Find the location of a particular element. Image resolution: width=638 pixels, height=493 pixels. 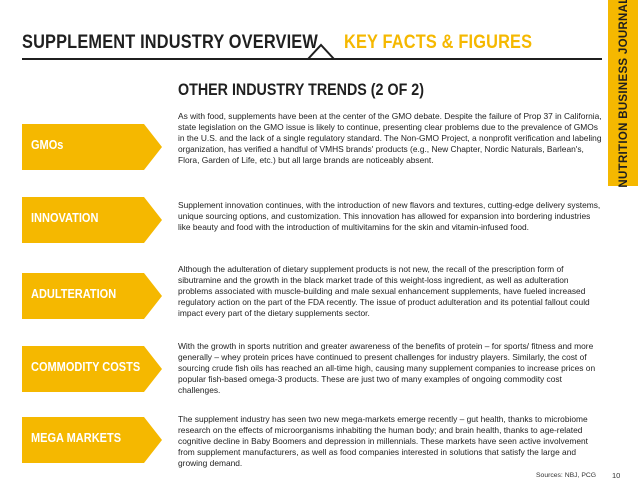

tab-label: ADULTERATION is located at coordinates (74, 294).